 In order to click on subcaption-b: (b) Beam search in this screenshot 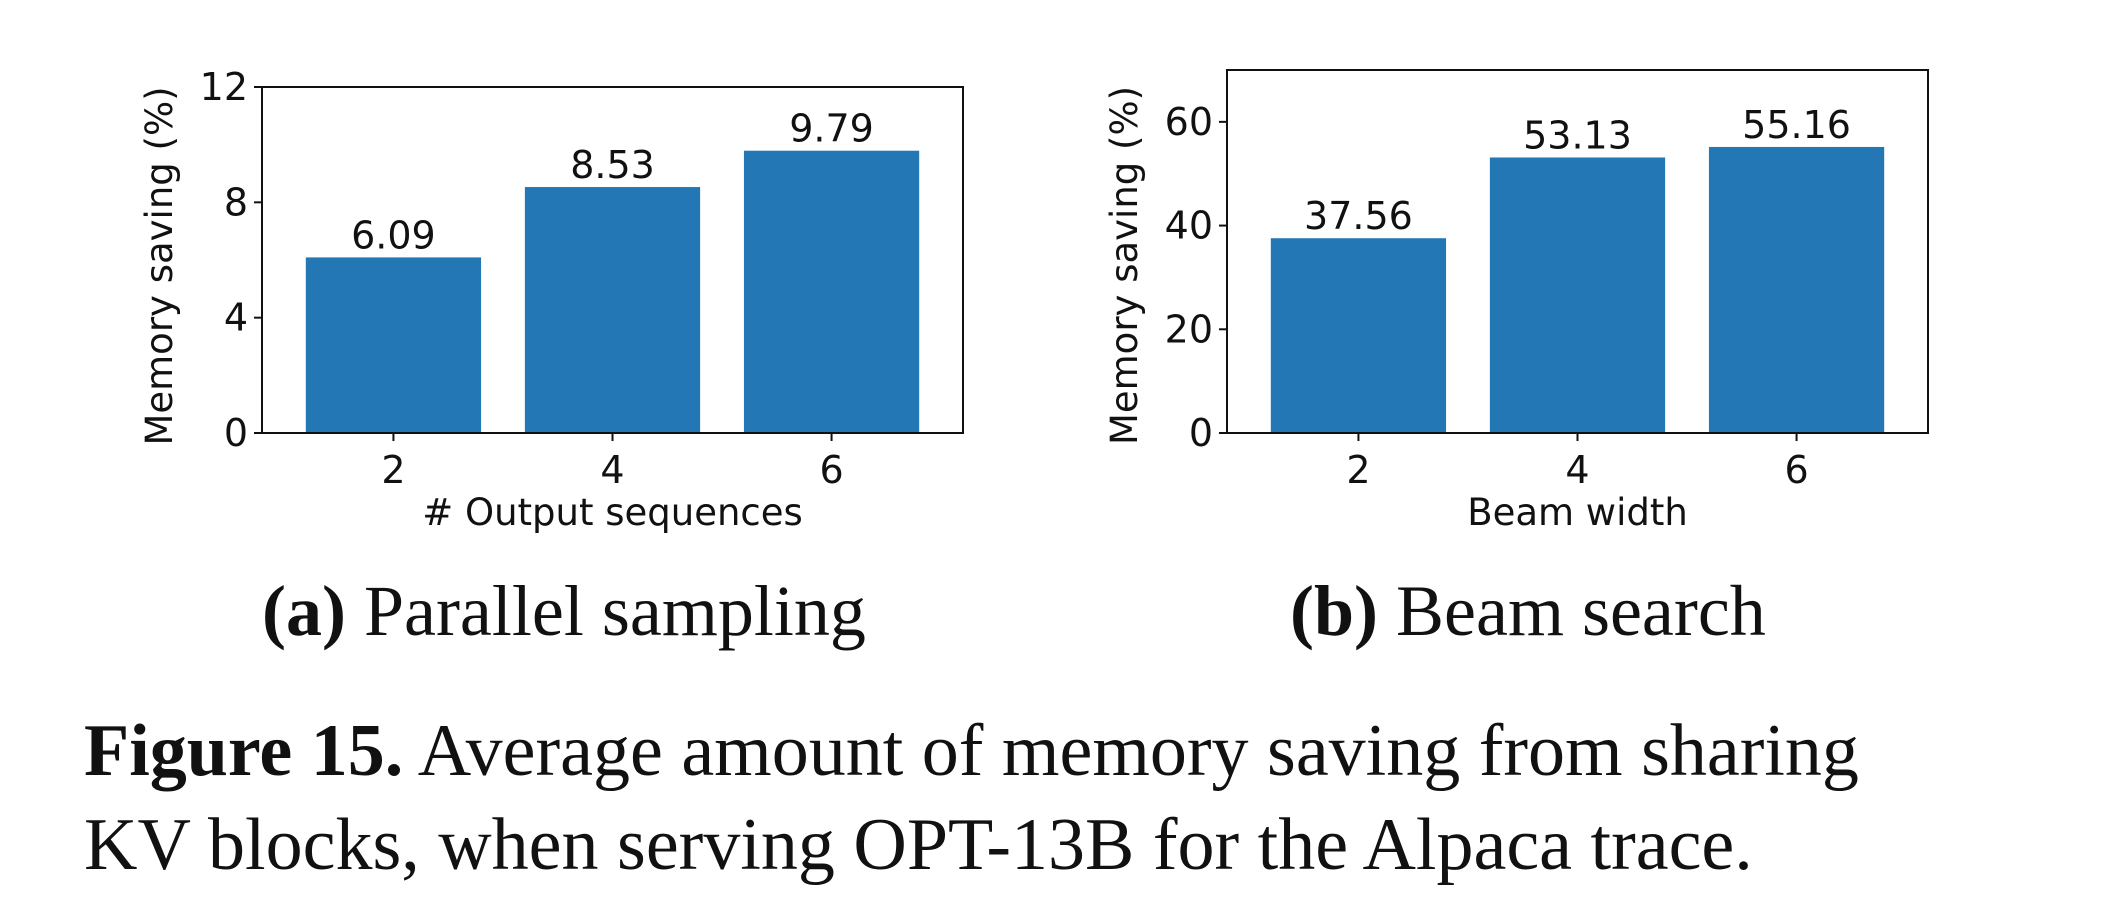, I will do `click(1528, 611)`.